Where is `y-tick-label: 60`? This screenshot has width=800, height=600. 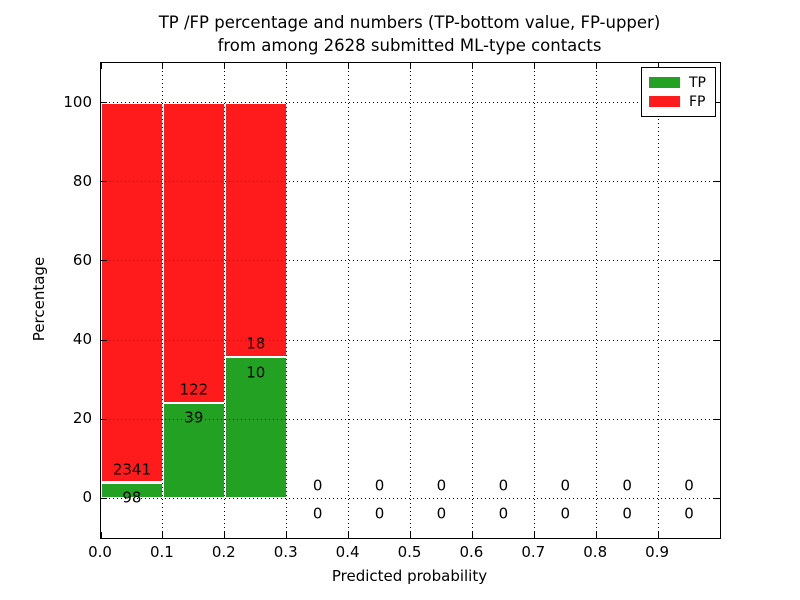 y-tick-label: 60 is located at coordinates (82, 259).